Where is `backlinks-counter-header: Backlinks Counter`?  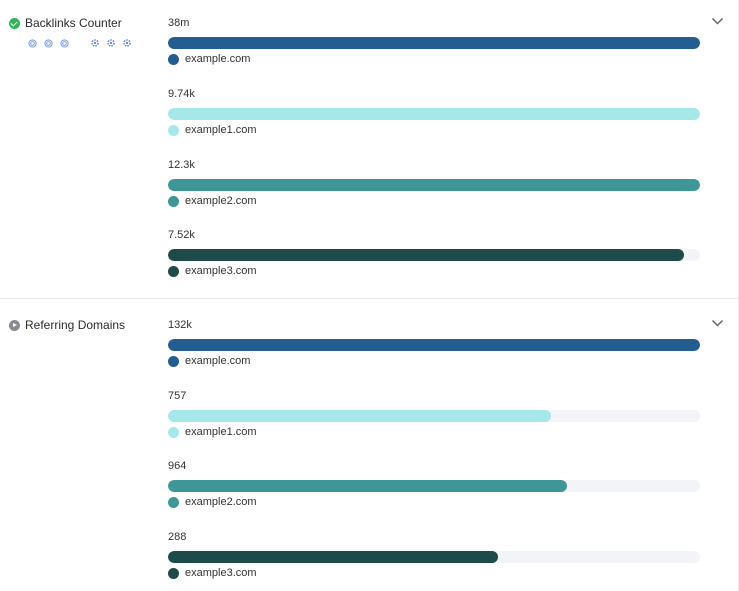
backlinks-counter-header: Backlinks Counter is located at coordinates (65, 23).